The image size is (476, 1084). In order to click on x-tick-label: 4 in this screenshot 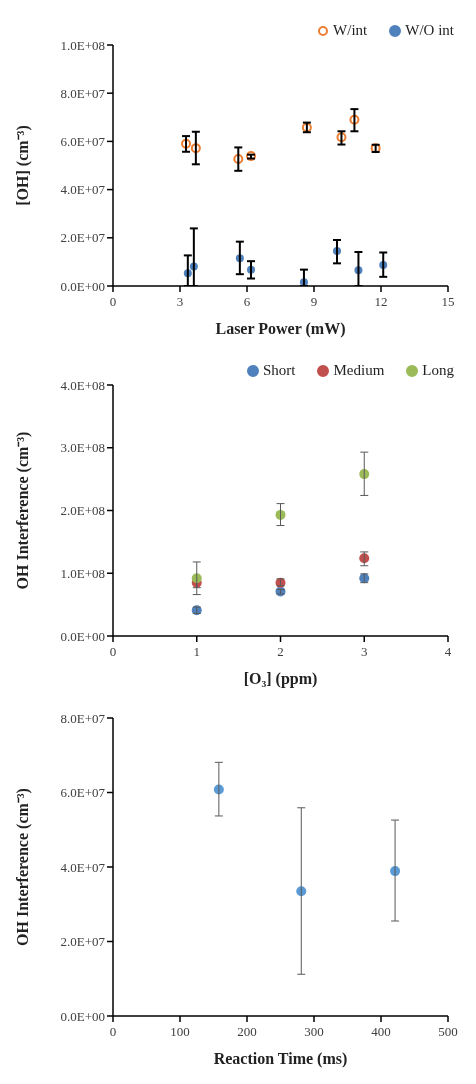, I will do `click(448, 651)`.